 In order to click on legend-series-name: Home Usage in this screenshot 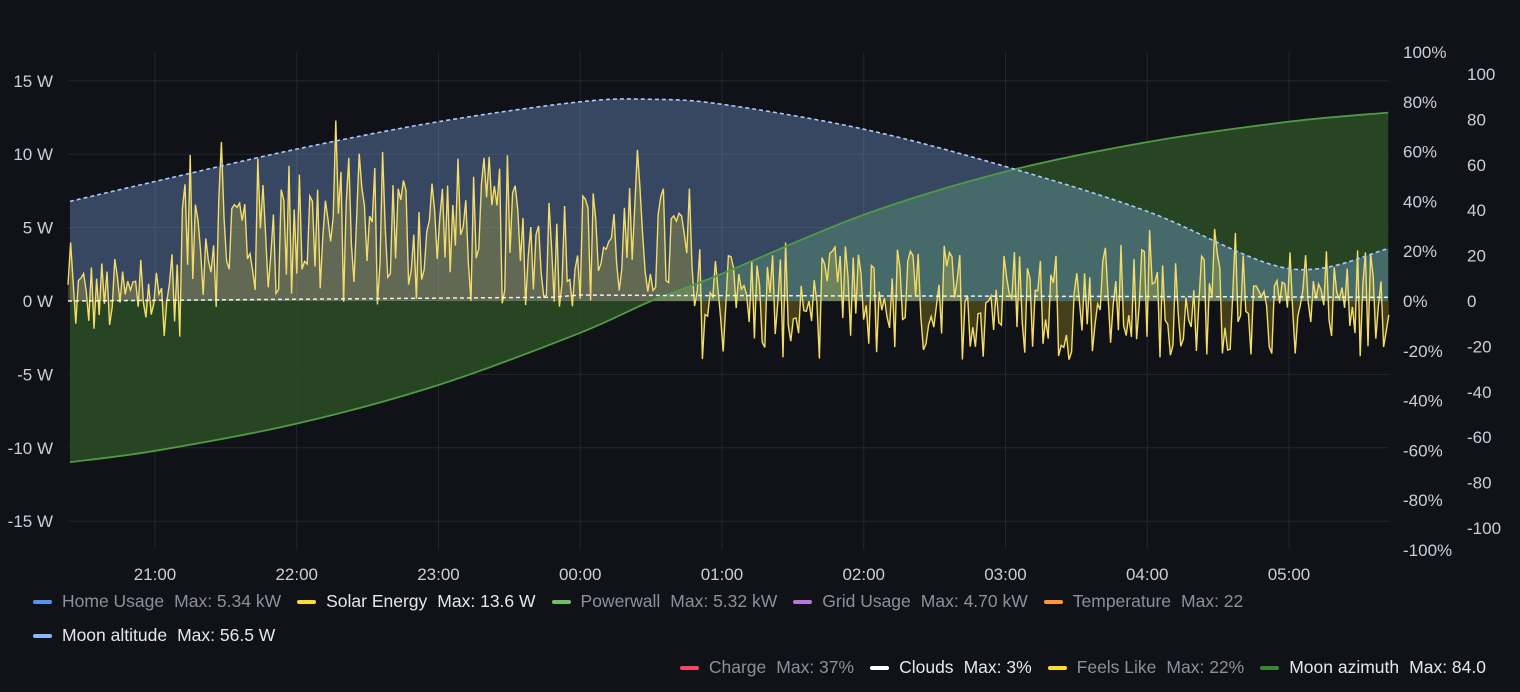, I will do `click(113, 601)`.